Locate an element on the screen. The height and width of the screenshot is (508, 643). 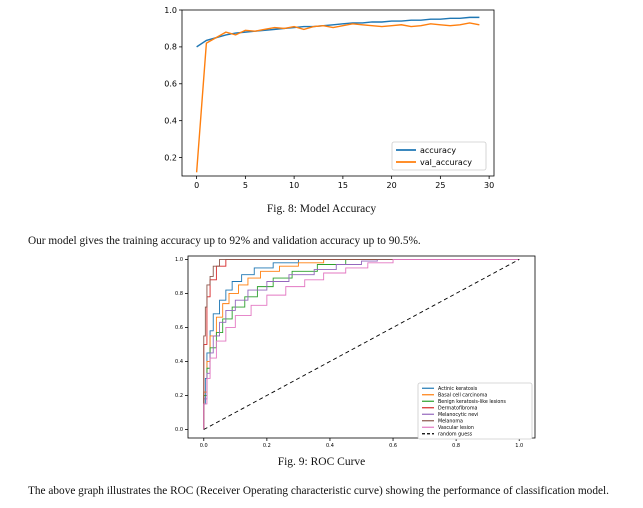
roc-legend-label: Dermatofibroma is located at coordinates (458, 408).